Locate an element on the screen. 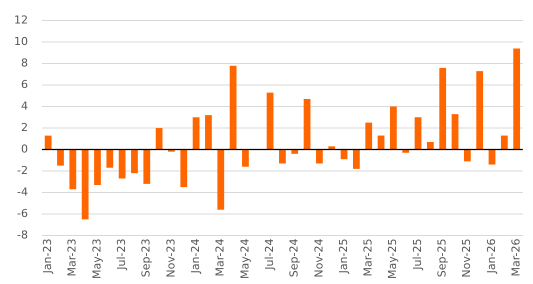  x-tick-label: Sep-25 is located at coordinates (442, 258).